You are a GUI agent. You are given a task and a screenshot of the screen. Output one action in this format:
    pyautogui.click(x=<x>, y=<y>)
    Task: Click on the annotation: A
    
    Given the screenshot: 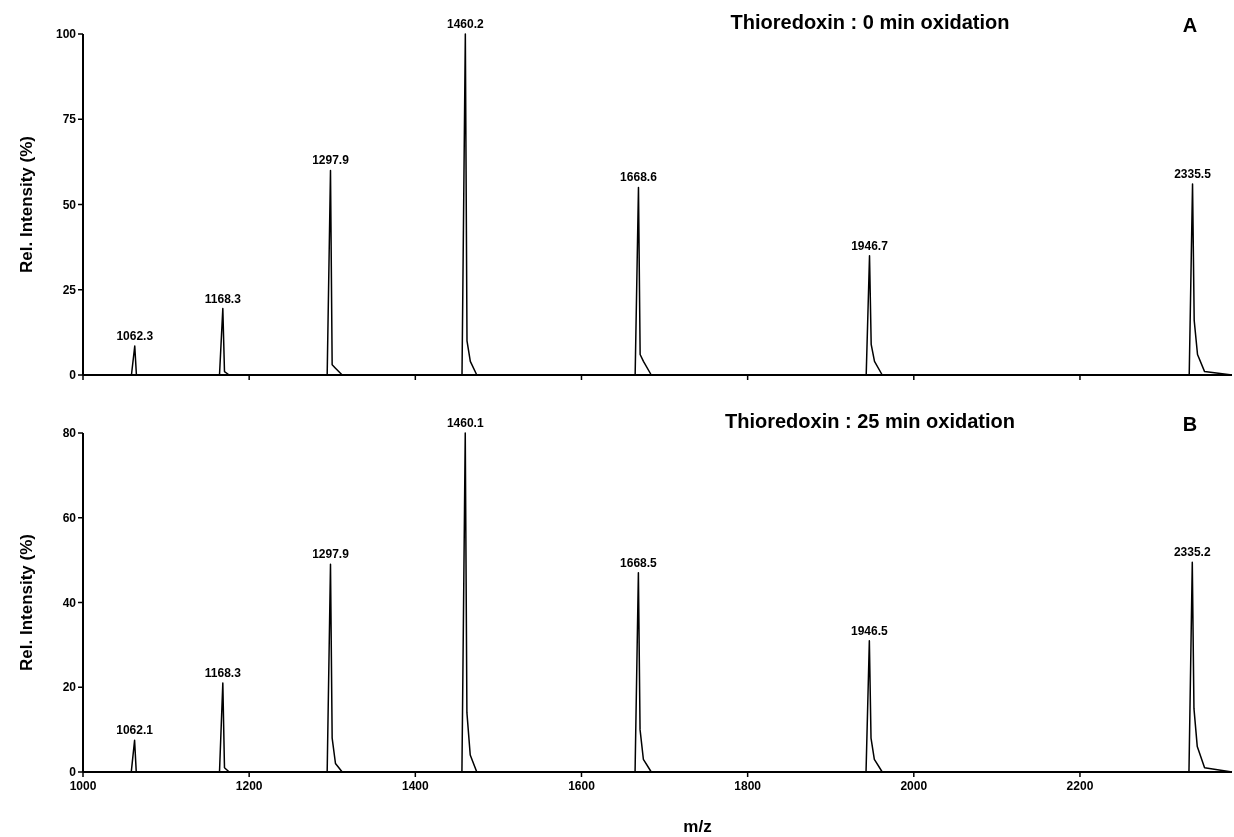 What is the action you would take?
    pyautogui.click(x=1190, y=25)
    